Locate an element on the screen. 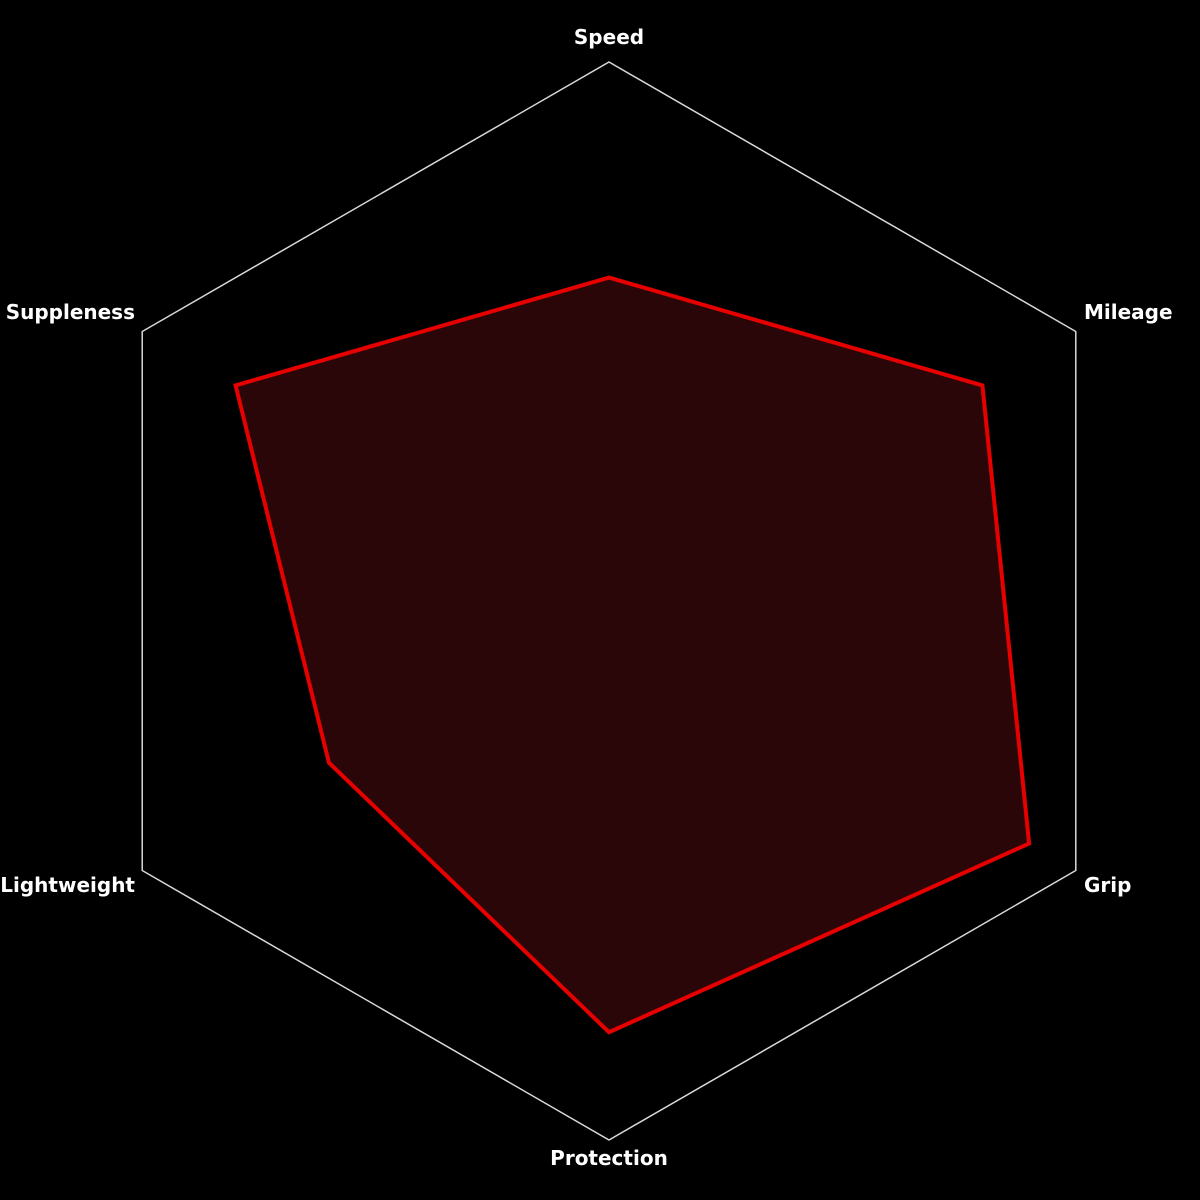 This screenshot has width=1200, height=1200. axis-label-mileage: Mileage is located at coordinates (1128, 312).